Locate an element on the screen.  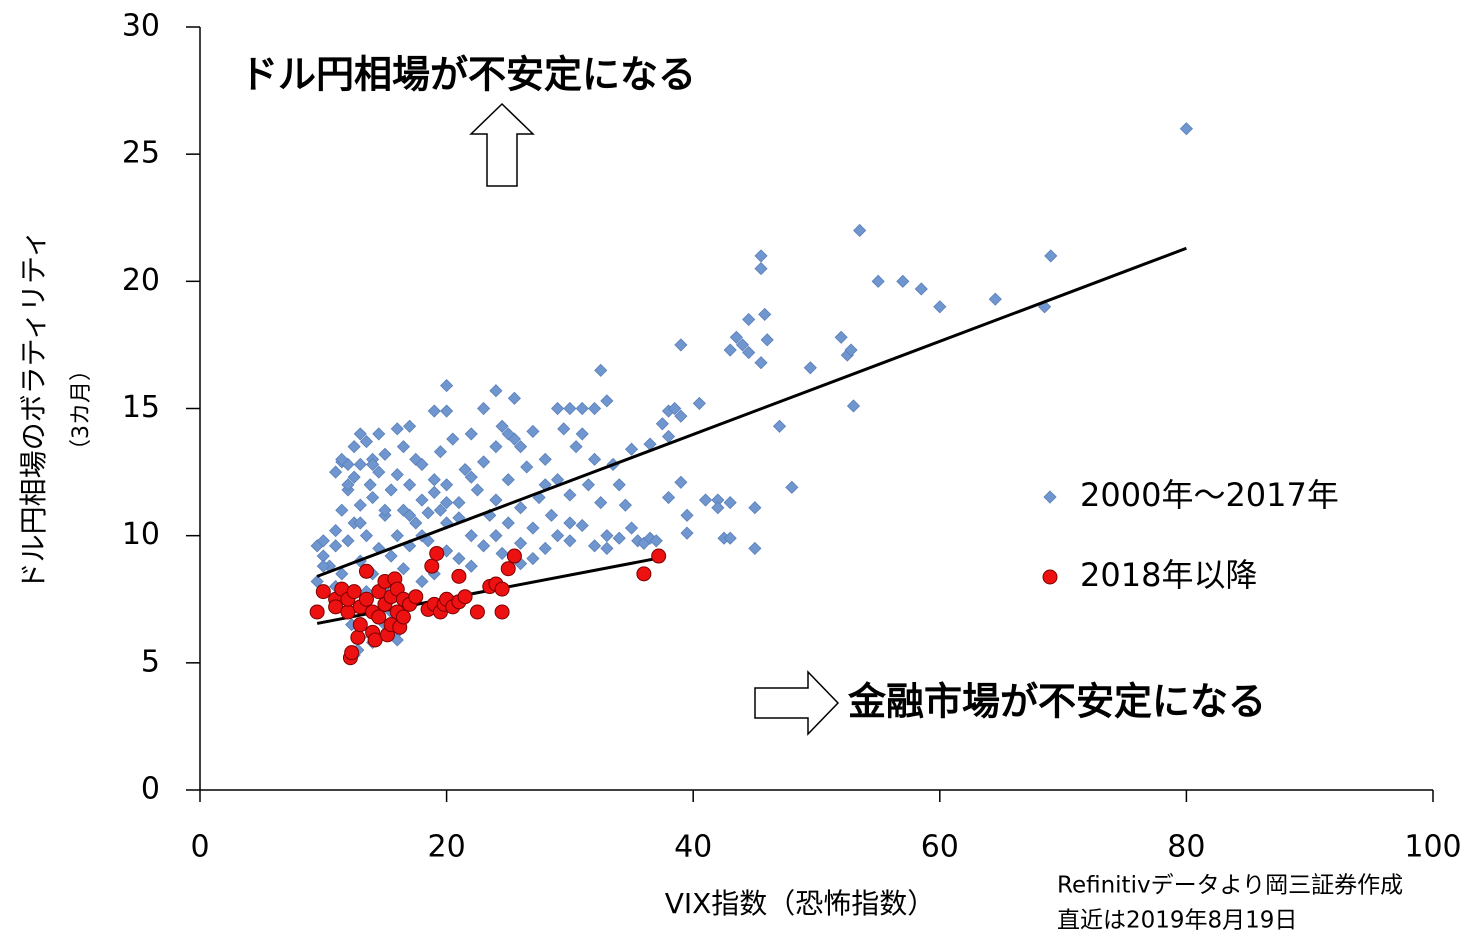
y-tick-label: 15 is located at coordinates (141, 407).